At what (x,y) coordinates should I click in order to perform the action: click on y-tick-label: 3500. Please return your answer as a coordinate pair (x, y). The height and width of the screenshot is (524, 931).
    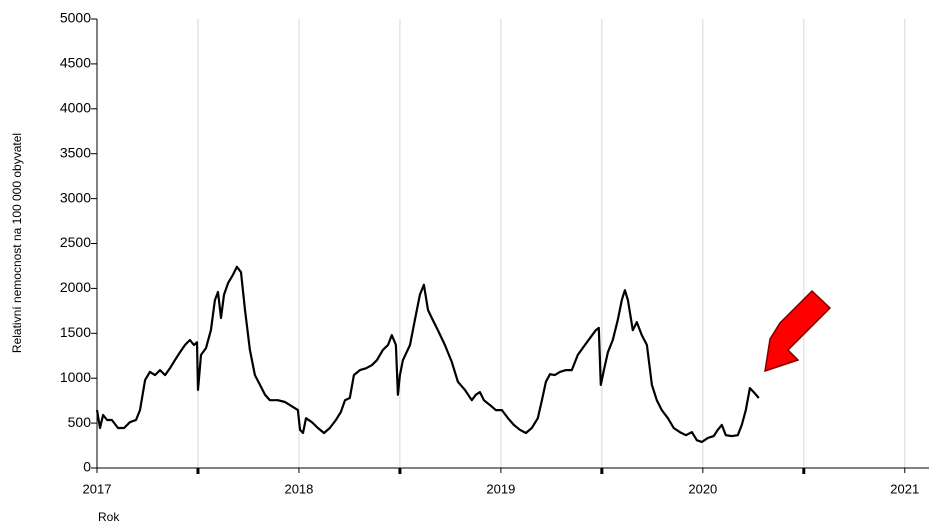
    Looking at the image, I should click on (75, 152).